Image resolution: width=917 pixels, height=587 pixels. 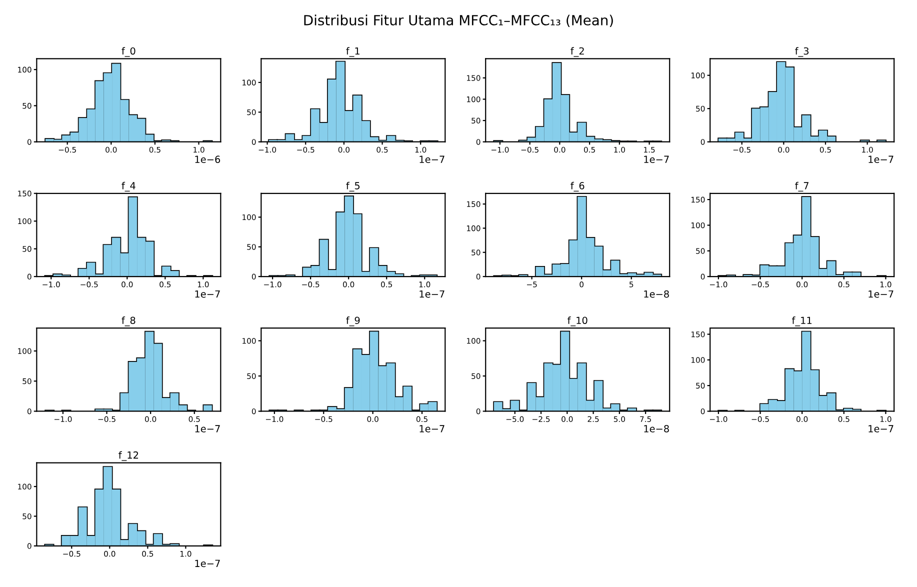 I want to click on chart-title: f_11, so click(x=802, y=321).